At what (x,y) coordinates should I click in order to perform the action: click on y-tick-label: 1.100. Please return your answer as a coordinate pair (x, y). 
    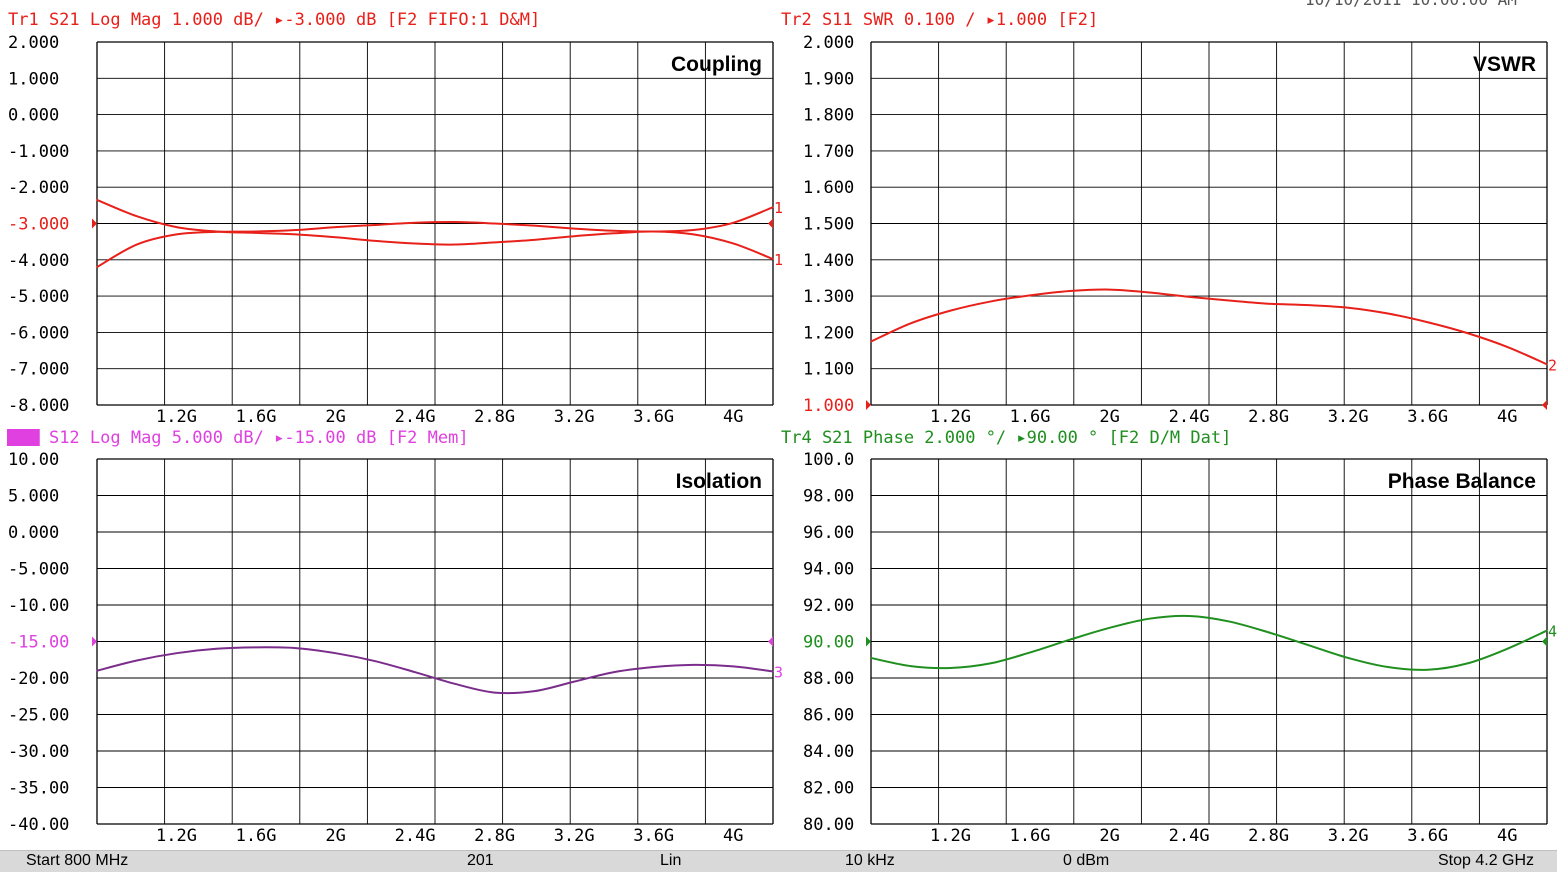
    Looking at the image, I should click on (828, 370).